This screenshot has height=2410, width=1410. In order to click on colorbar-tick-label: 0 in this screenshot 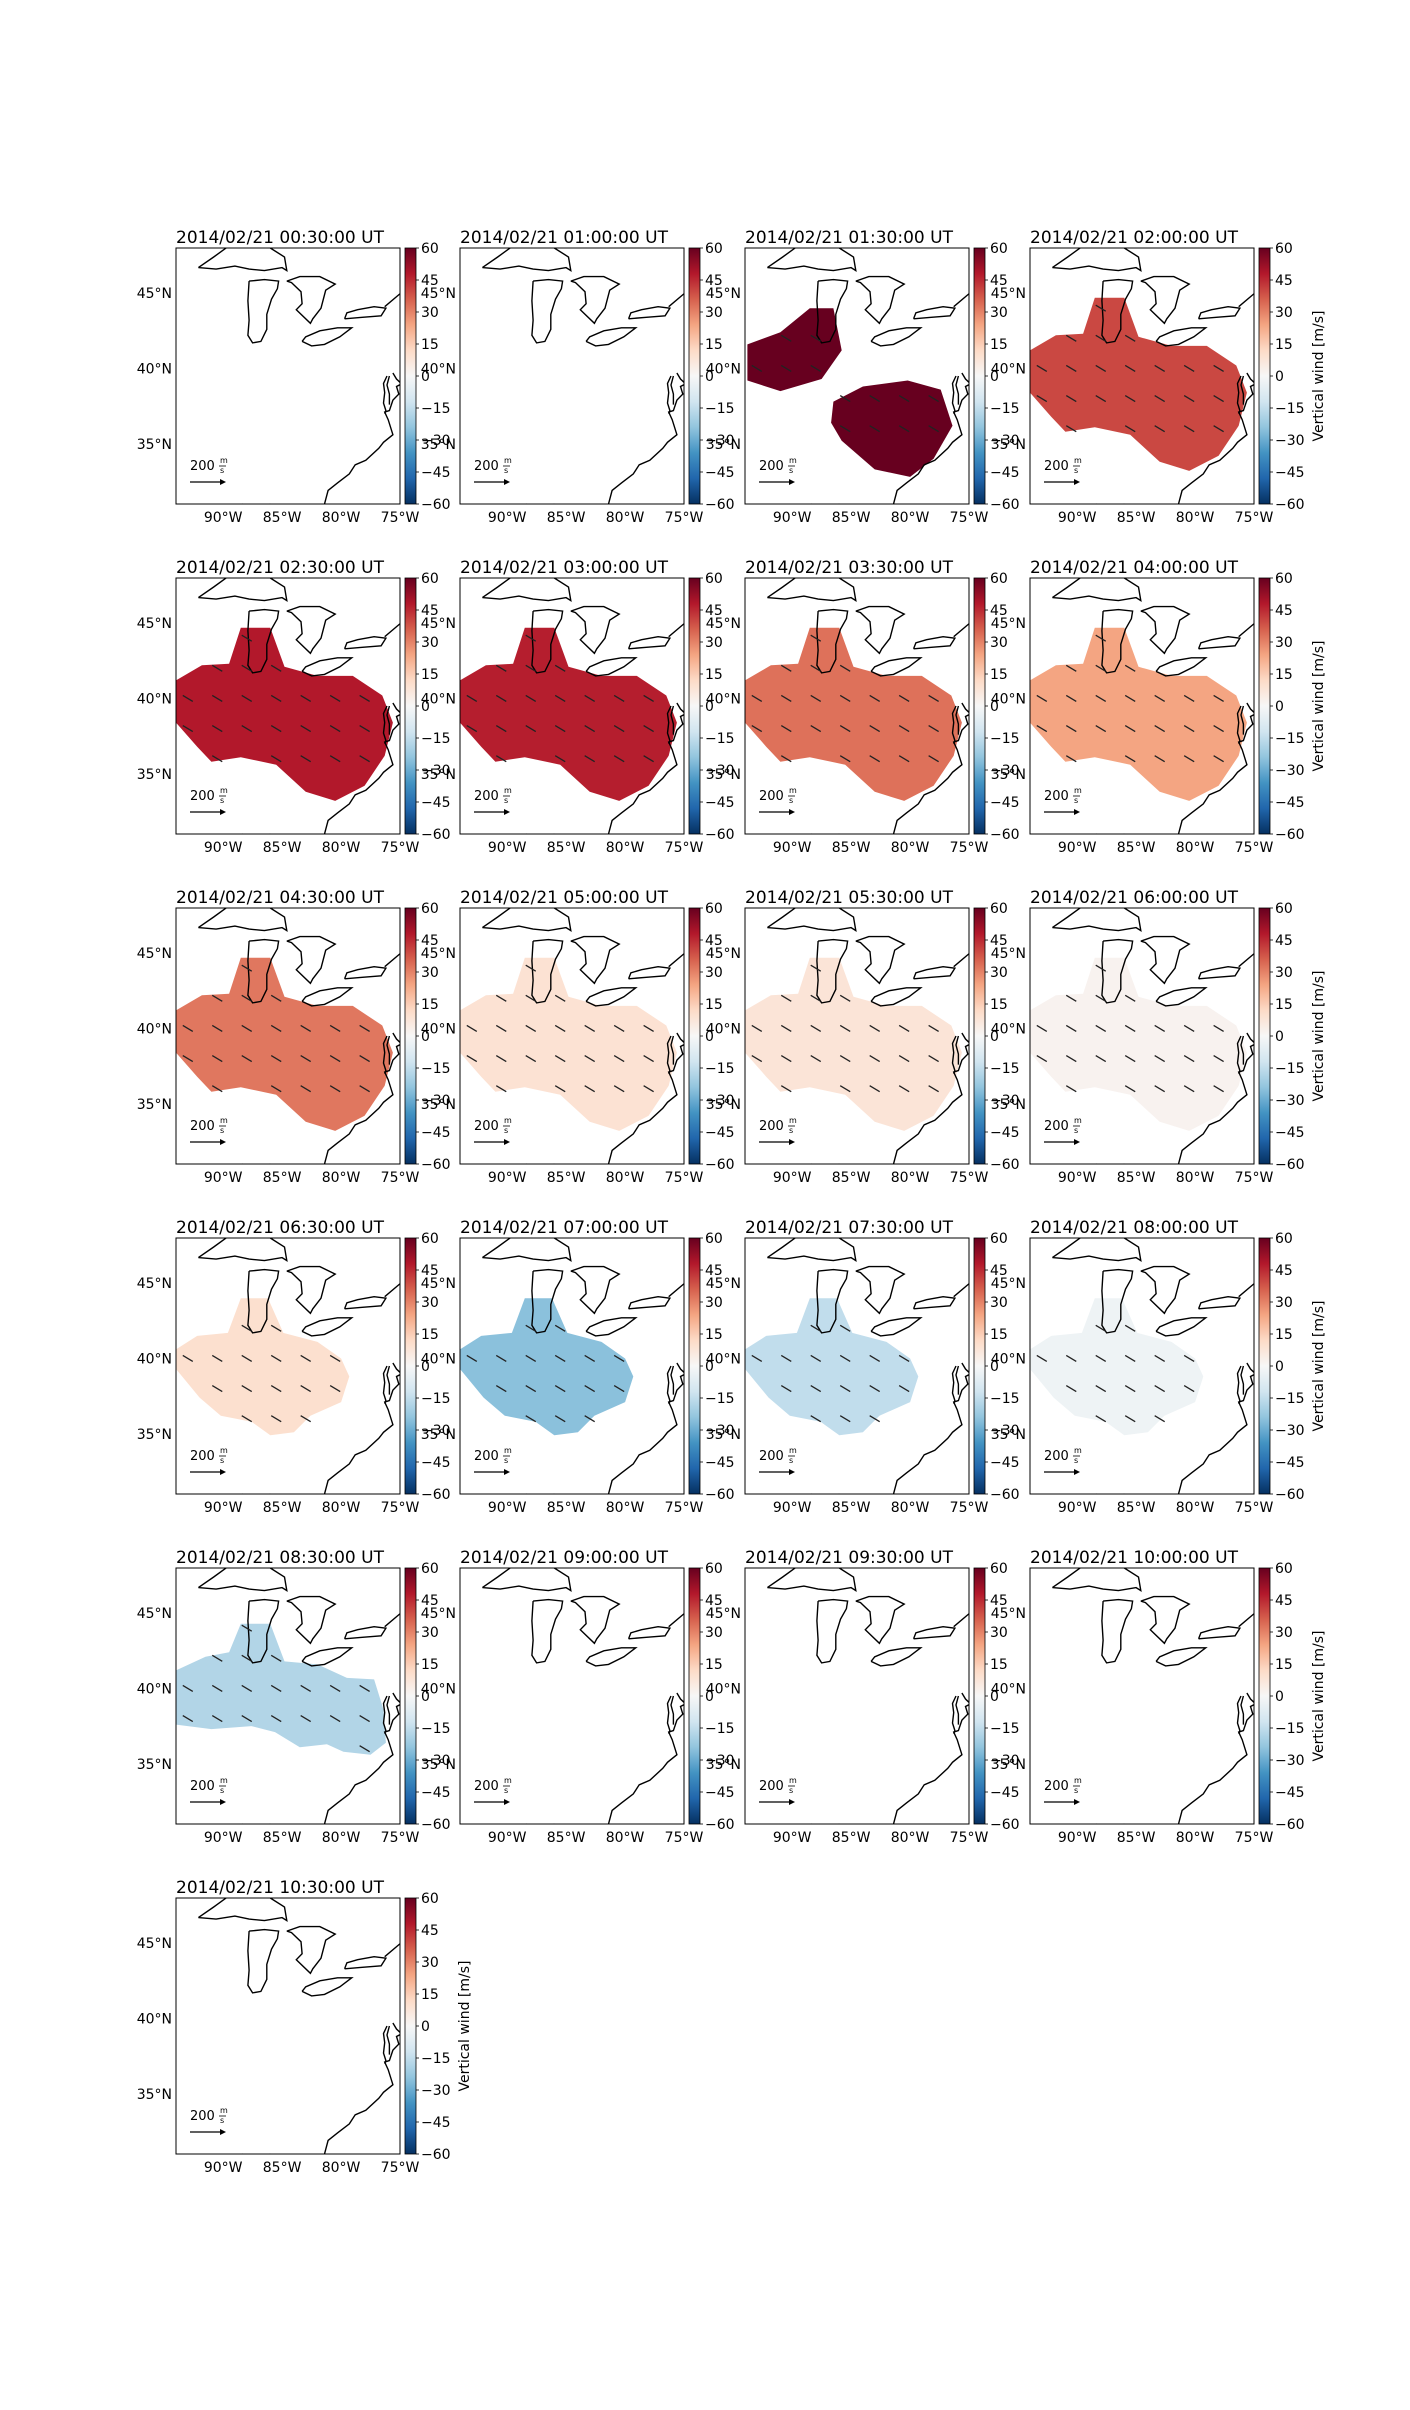, I will do `click(425, 377)`.